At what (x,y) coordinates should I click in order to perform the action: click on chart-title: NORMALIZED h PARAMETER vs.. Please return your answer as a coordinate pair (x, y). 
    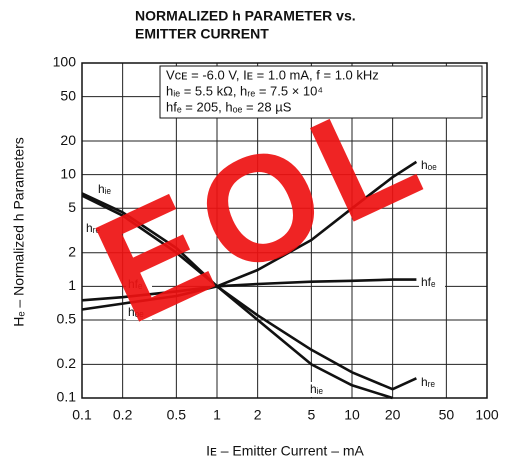
    Looking at the image, I should click on (245, 16).